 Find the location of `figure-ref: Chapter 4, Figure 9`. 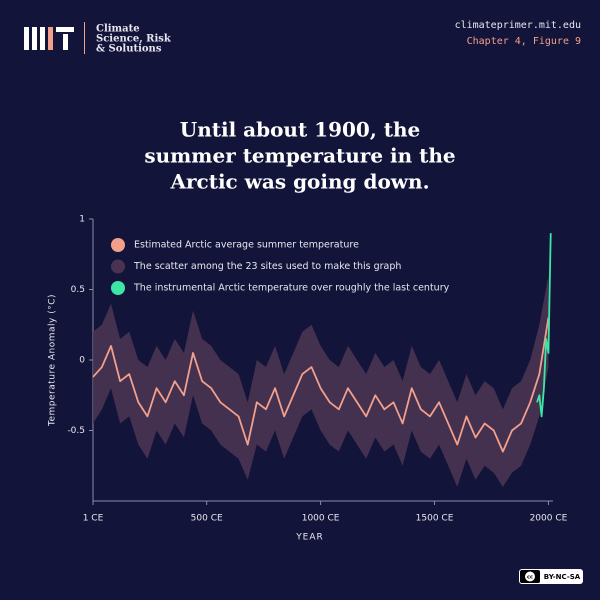

figure-ref: Chapter 4, Figure 9 is located at coordinates (524, 41).